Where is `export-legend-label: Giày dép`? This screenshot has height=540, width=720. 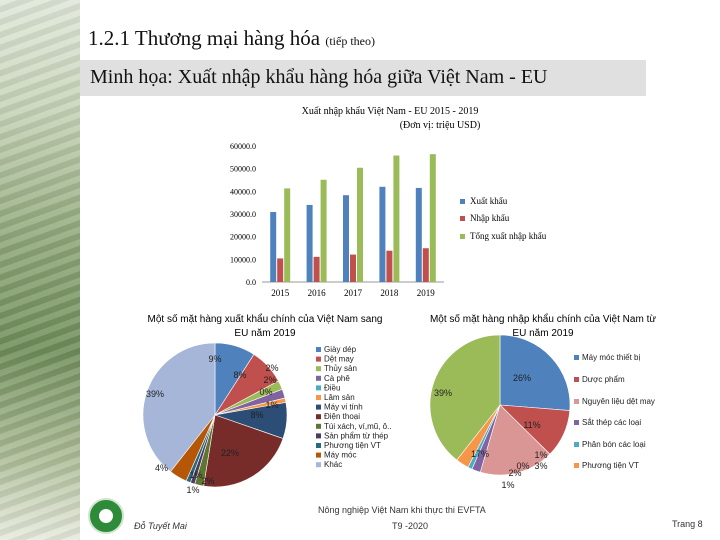
export-legend-label: Giày dép is located at coordinates (340, 349).